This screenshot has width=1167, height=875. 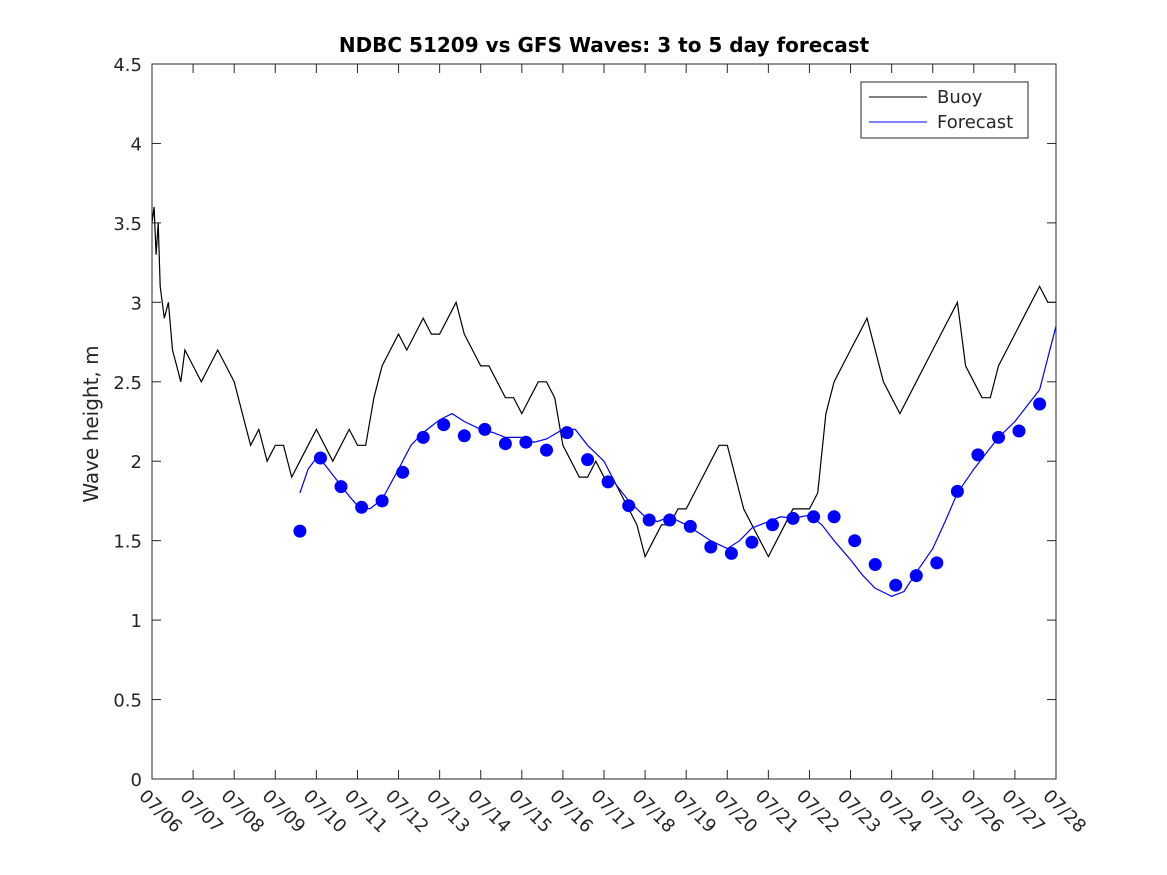 I want to click on y-tick-label: 1, so click(x=136, y=621).